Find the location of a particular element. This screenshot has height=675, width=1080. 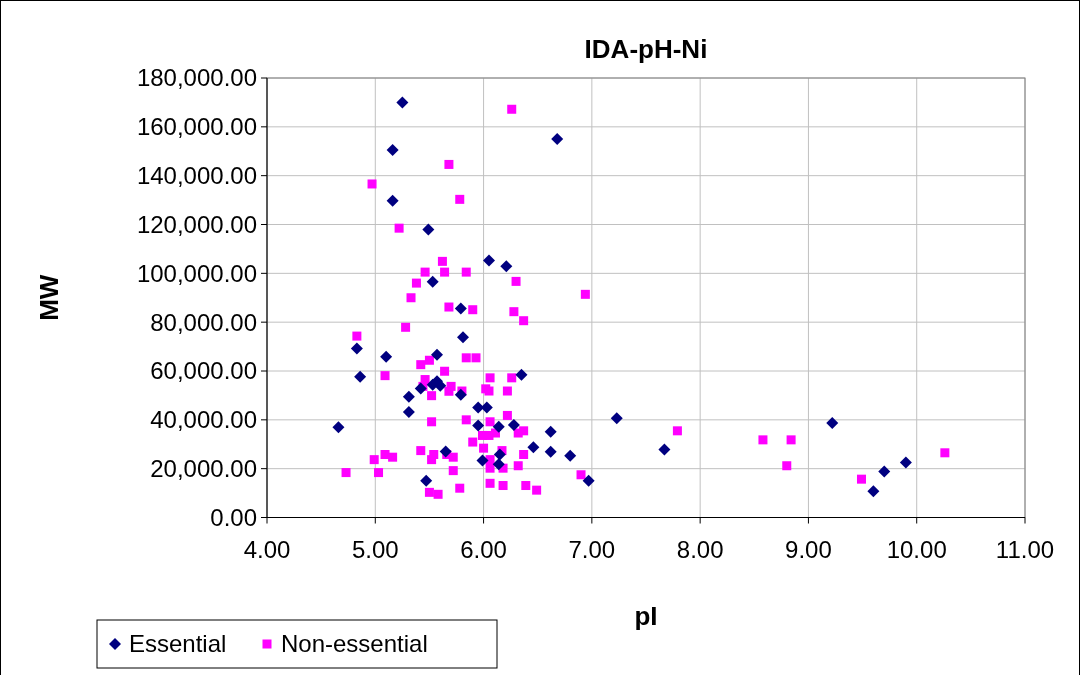

x-axis-title: pI is located at coordinates (646, 616).